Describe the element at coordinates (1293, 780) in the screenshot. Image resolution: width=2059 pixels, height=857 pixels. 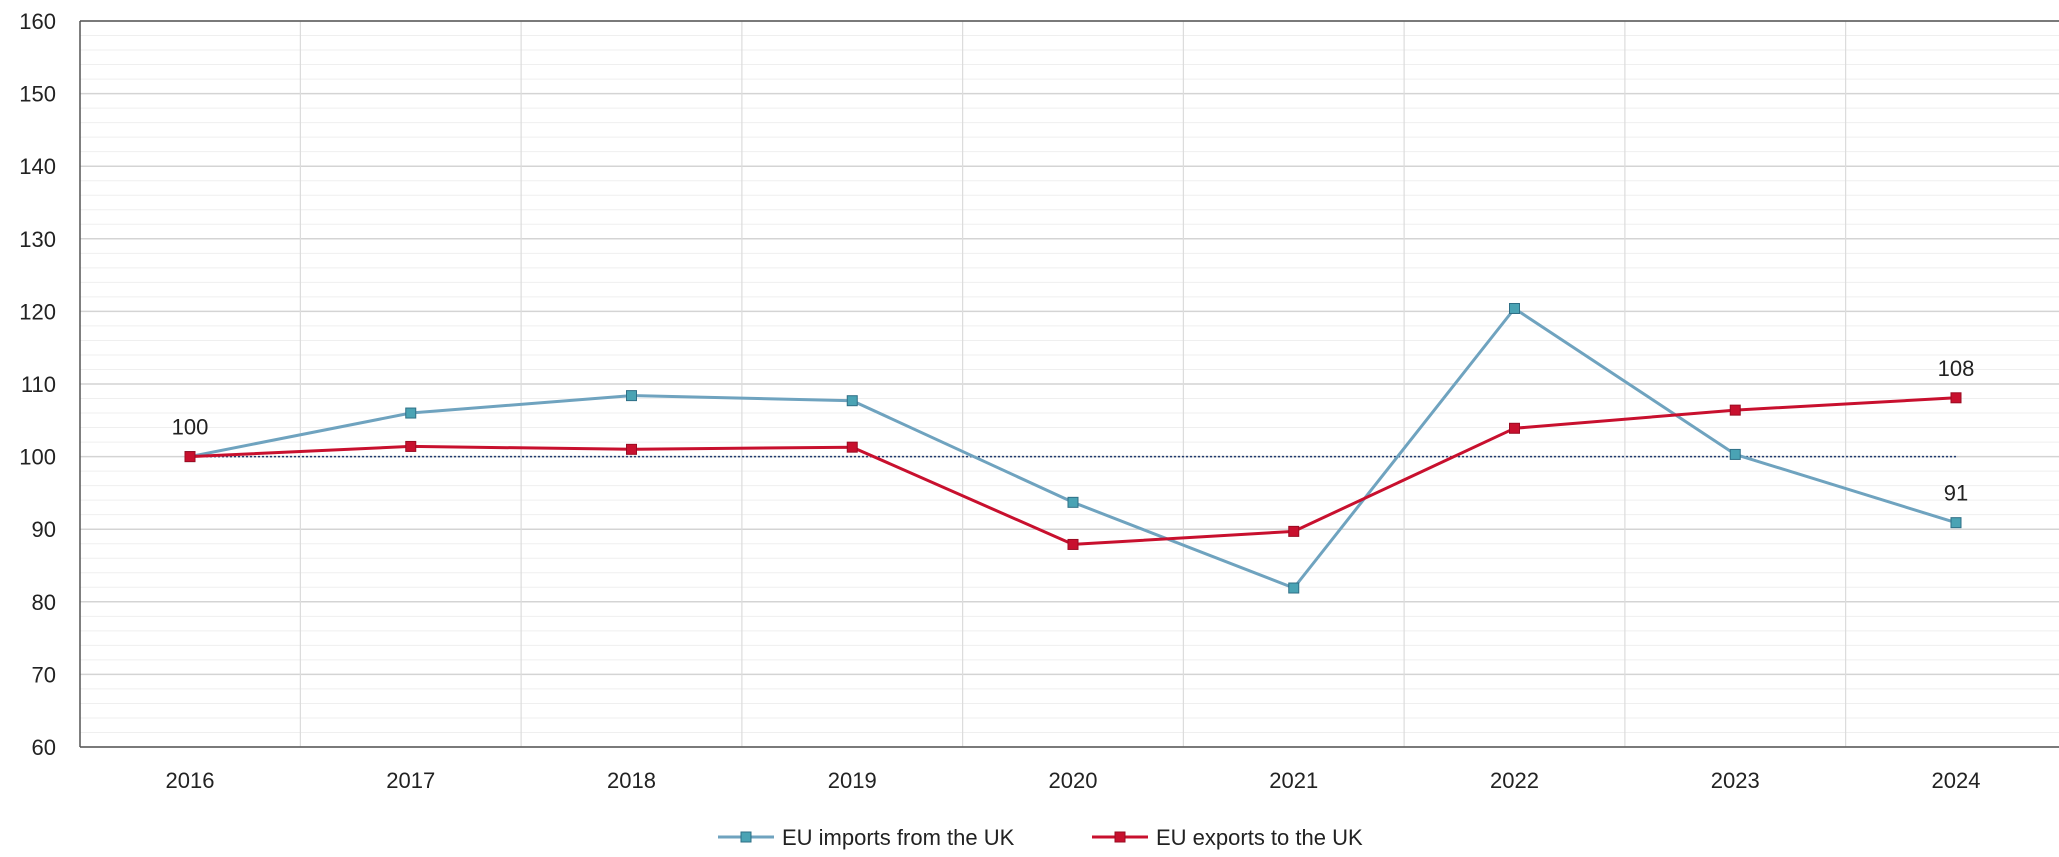
I see `x-tick-label: 2021` at that location.